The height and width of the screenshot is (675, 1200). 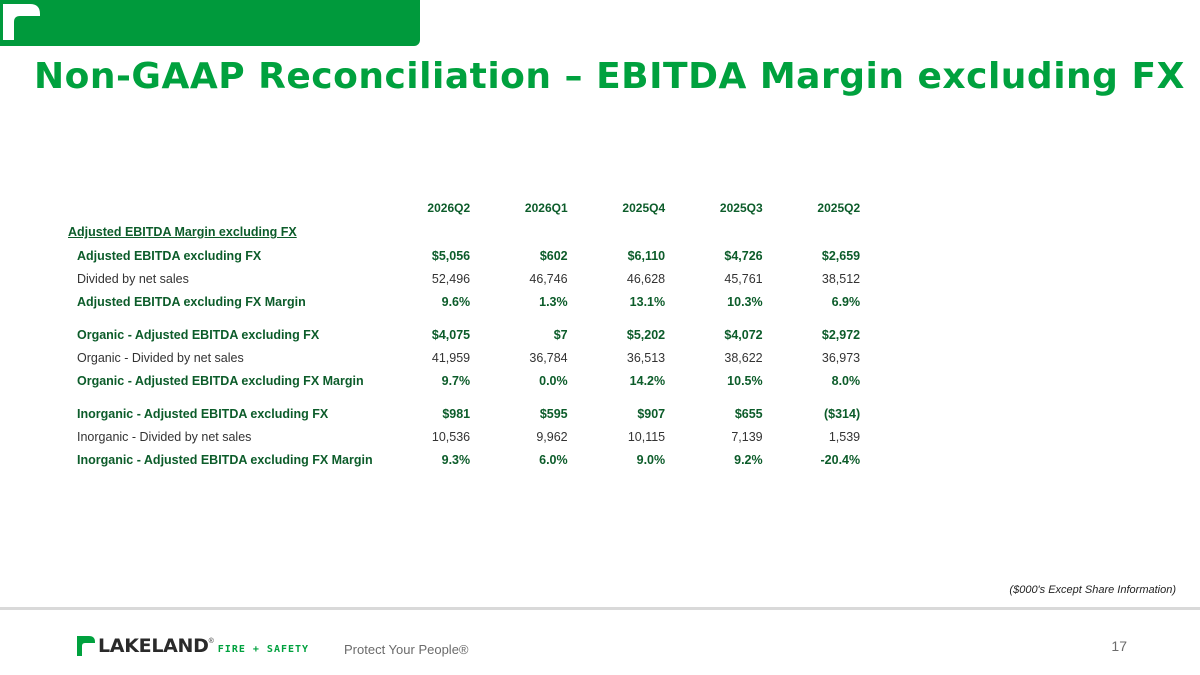 I want to click on column-header: 2025Q3, so click(x=741, y=208).